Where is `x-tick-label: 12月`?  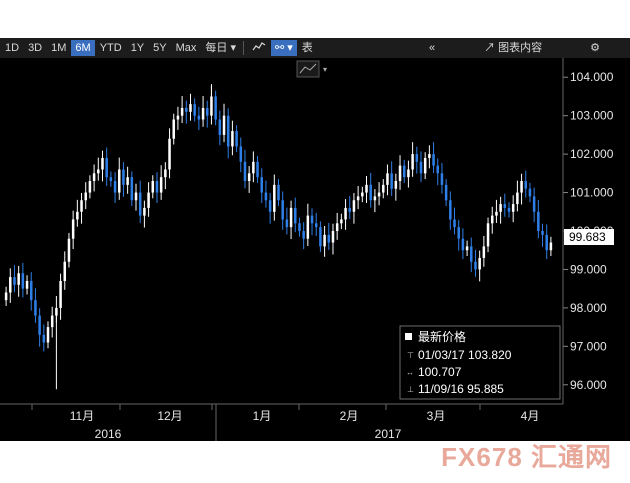 x-tick-label: 12月 is located at coordinates (169, 416).